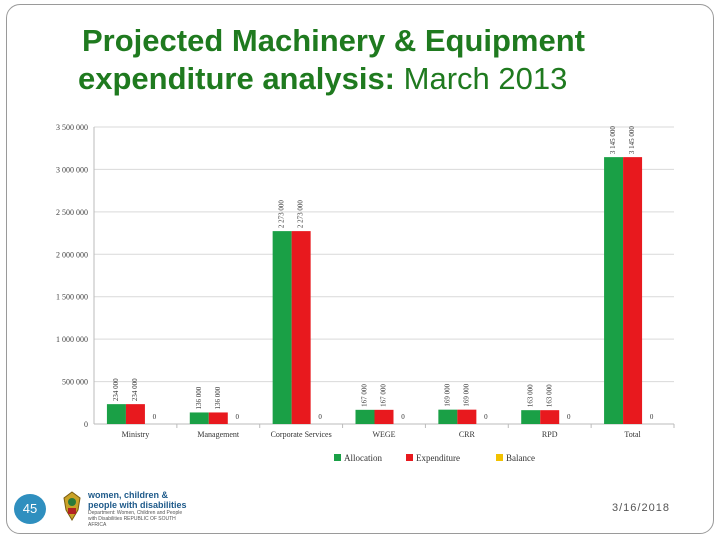 Image resolution: width=720 pixels, height=540 pixels. I want to click on slide-date: 3/16/2018, so click(641, 508).